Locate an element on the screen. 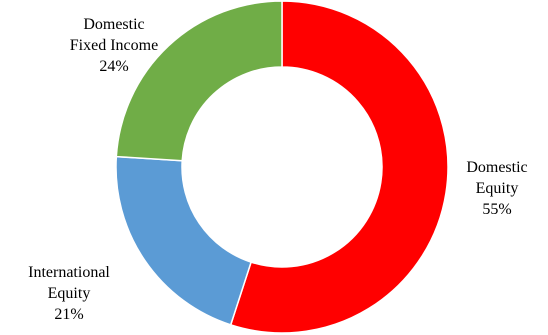 The image size is (548, 335). slice-label-international-equity: International Equity 21% is located at coordinates (69, 293).